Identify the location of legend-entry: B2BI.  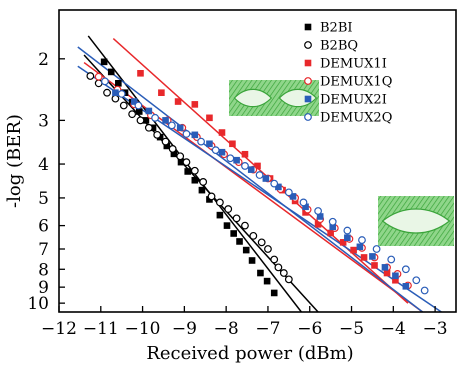
(328, 28).